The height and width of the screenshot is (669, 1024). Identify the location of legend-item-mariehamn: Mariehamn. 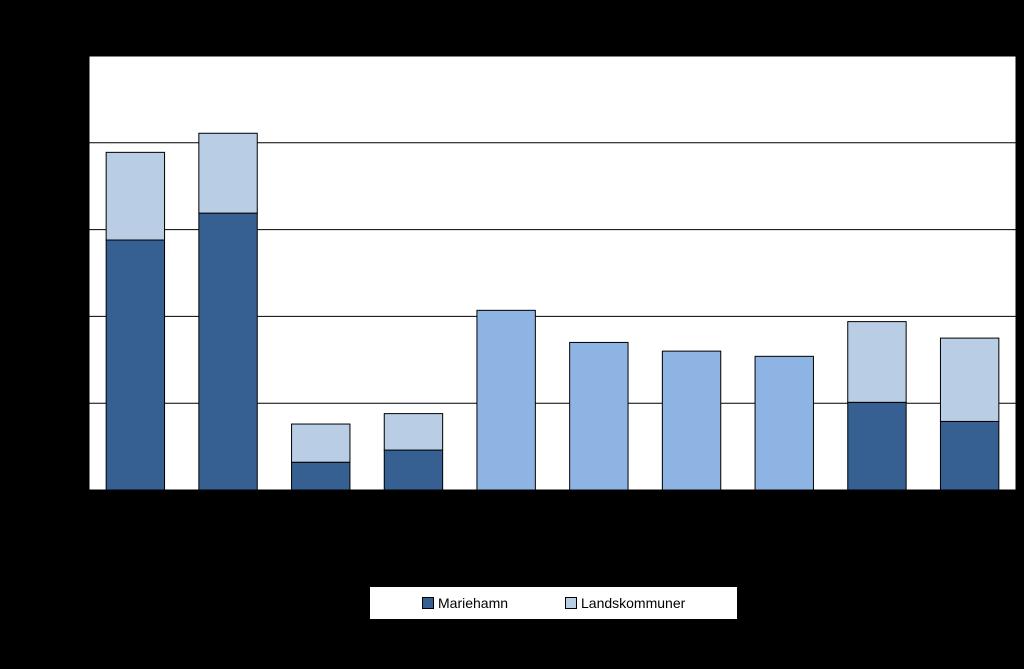
(465, 603).